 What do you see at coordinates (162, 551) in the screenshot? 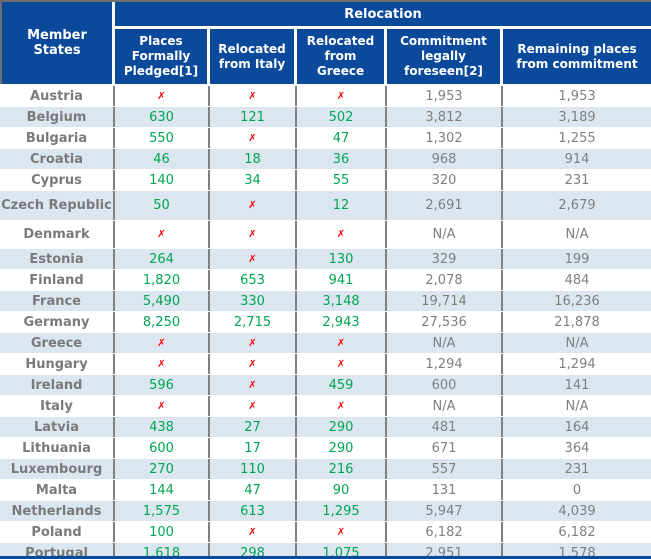
I see `cell-places-pledged: 1,618` at bounding box center [162, 551].